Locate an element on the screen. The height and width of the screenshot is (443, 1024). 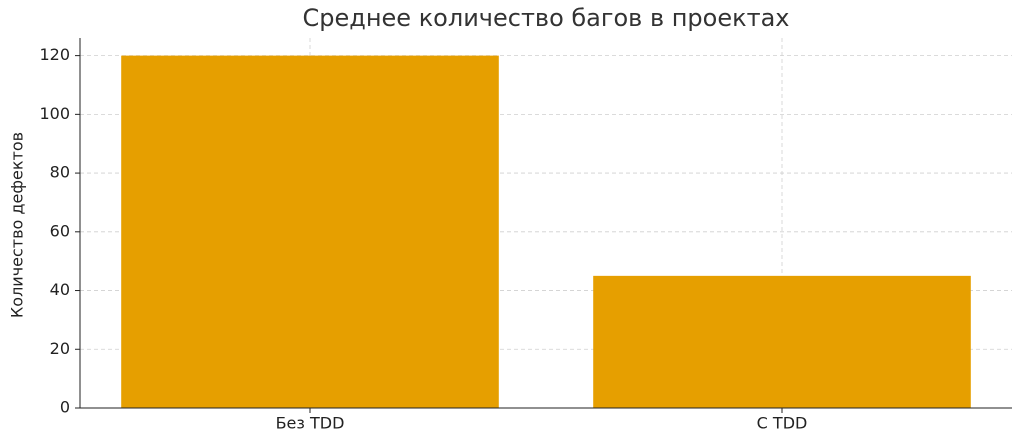
chart-title: Среднее количество багов в проектах is located at coordinates (545, 18).